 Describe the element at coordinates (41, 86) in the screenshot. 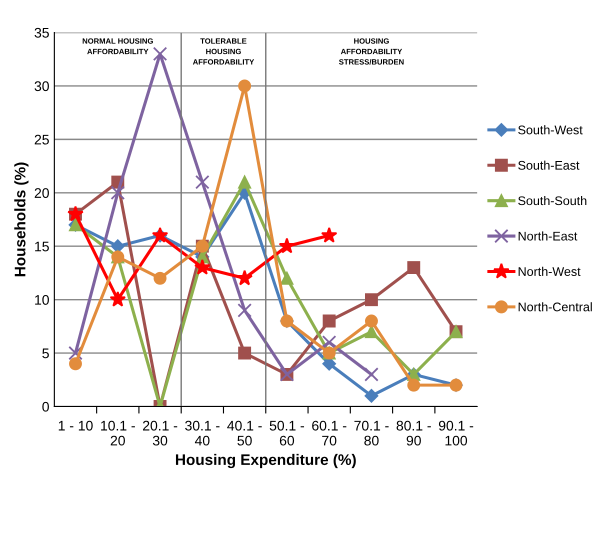

I see `y-tick-label: 30` at that location.